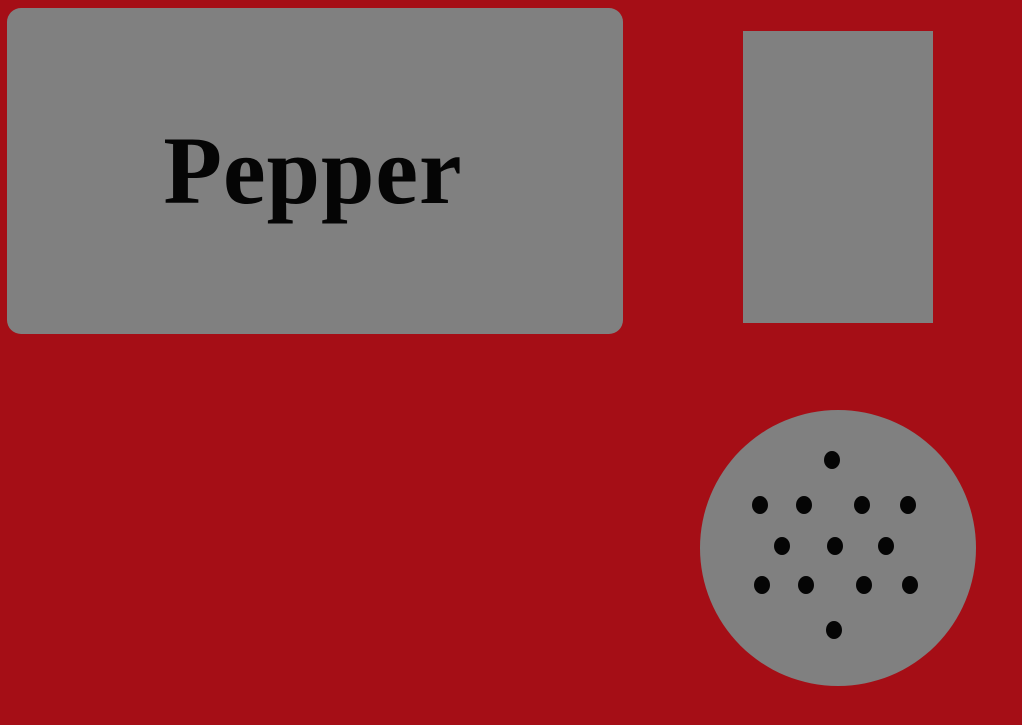 The width and height of the screenshot is (1022, 725). I want to click on shaker-holes, so click(835, 545).